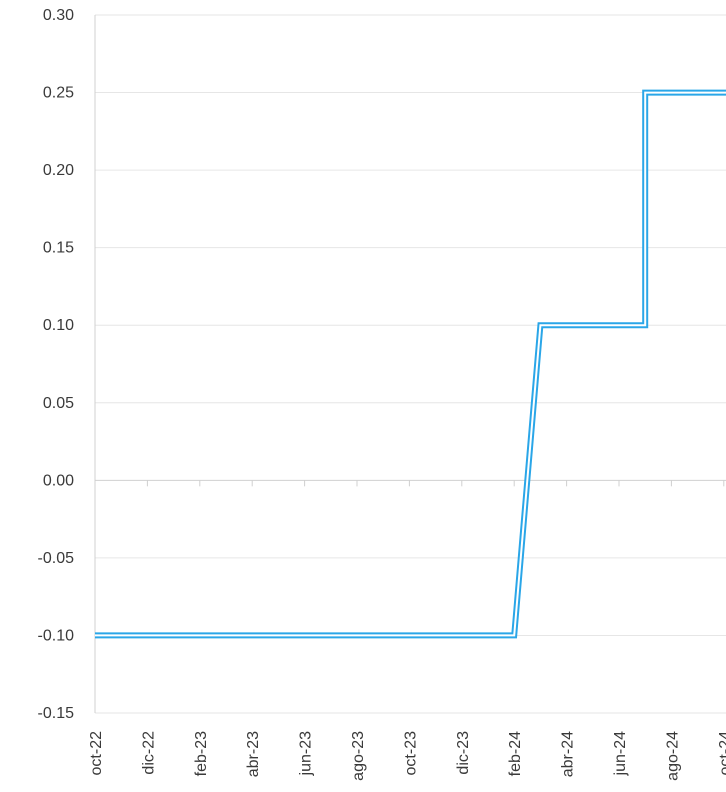  What do you see at coordinates (58, 93) in the screenshot?
I see `y-tick-label: 0.25` at bounding box center [58, 93].